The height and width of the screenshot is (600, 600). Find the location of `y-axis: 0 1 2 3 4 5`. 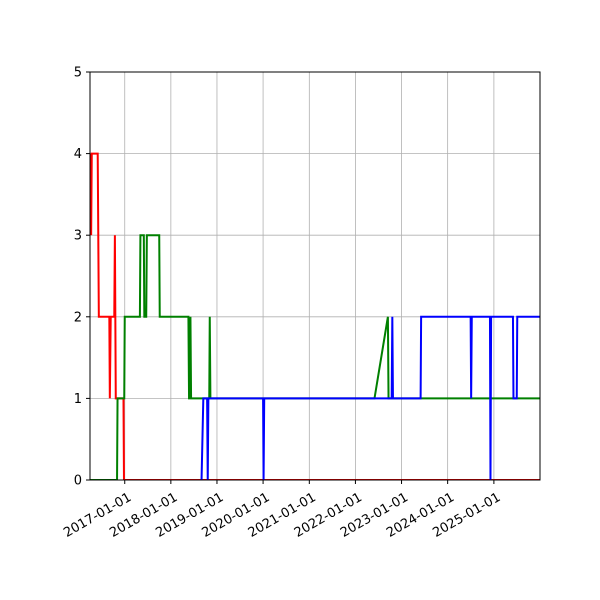

y-axis: 0 1 2 3 4 5 is located at coordinates (82, 277).